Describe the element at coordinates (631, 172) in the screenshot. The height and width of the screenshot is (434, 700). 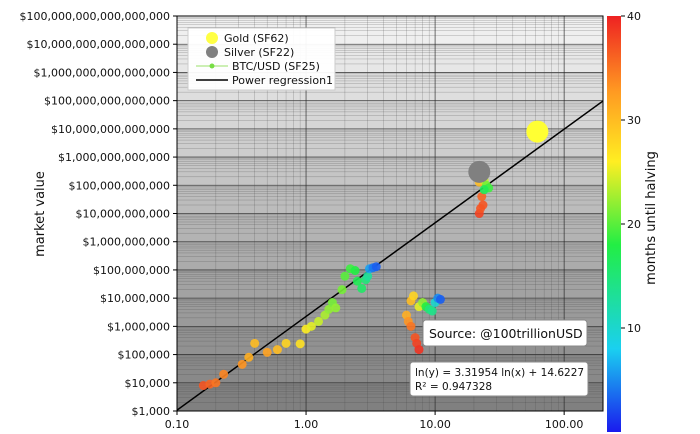
I see `colorbar-ticks: 10 20 30 40` at that location.